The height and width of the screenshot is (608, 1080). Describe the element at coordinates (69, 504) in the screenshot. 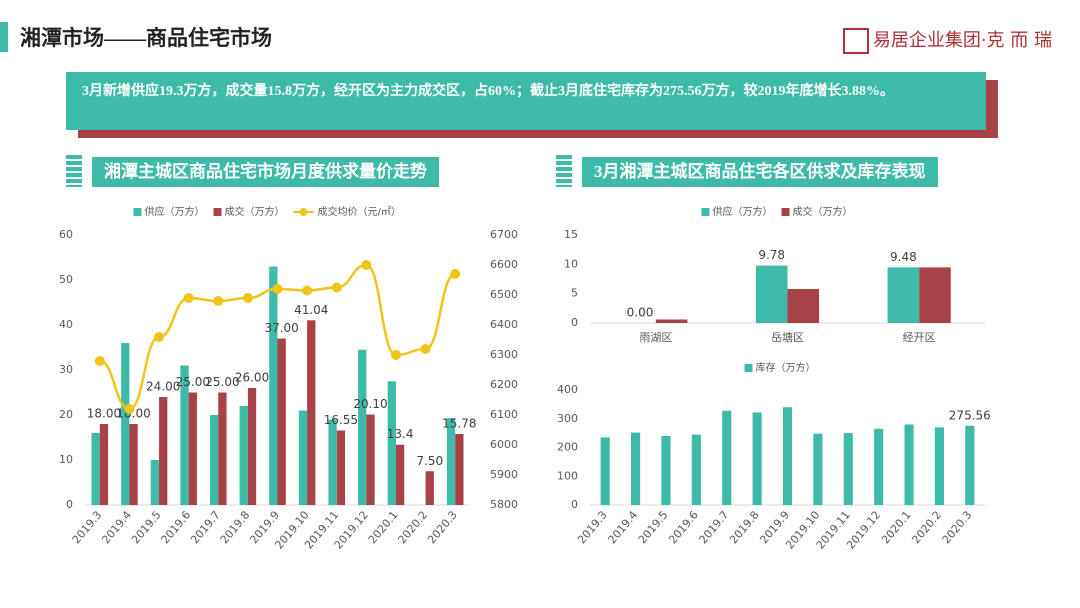

I see `y-tick-label: 0` at that location.